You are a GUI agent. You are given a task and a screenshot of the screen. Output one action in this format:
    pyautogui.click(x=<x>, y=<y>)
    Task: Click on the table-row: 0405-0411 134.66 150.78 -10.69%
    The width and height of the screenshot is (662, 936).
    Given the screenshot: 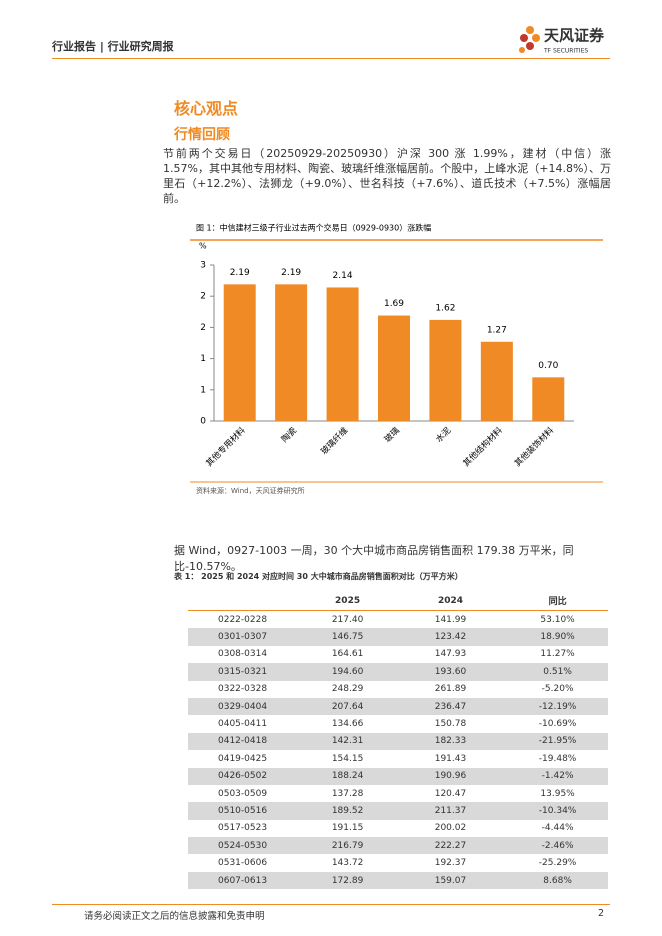 What is the action you would take?
    pyautogui.click(x=398, y=723)
    